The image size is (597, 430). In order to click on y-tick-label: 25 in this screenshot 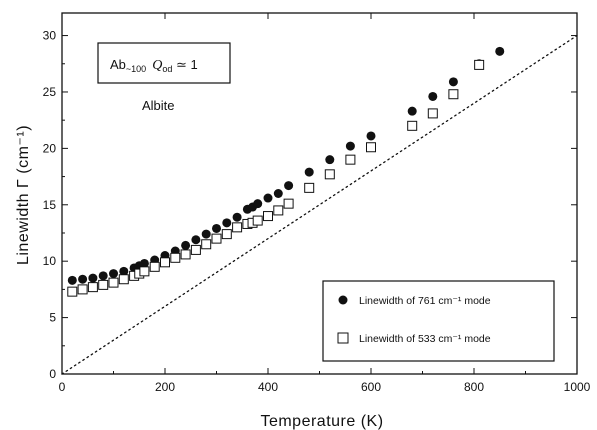, I will do `click(50, 92)`.